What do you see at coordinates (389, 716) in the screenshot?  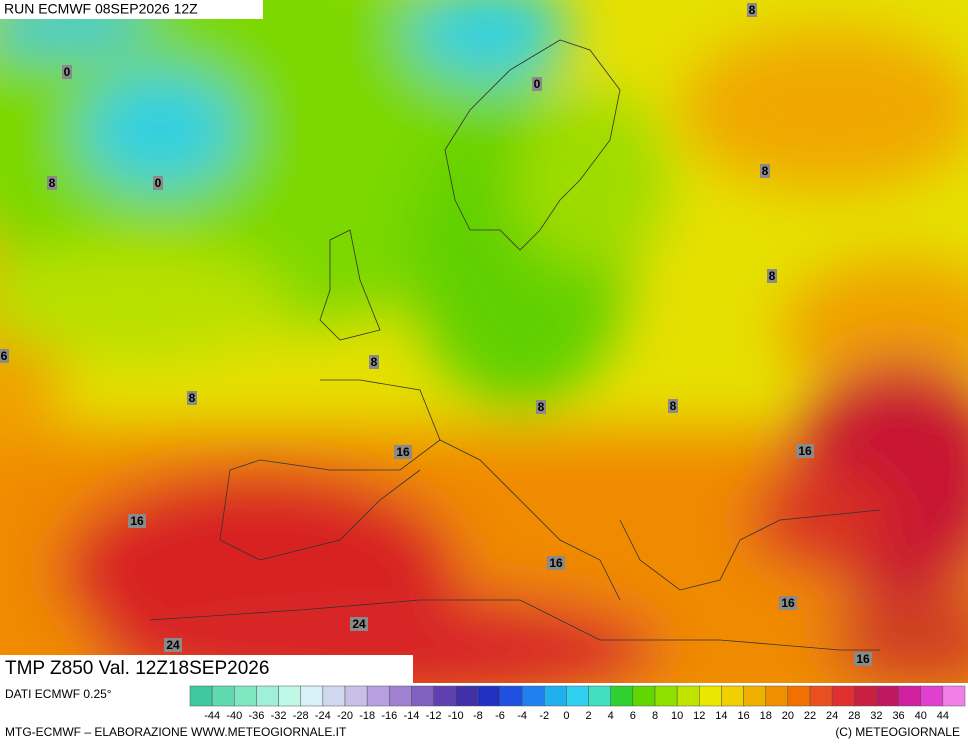 I see `colorbar-label: -16` at bounding box center [389, 716].